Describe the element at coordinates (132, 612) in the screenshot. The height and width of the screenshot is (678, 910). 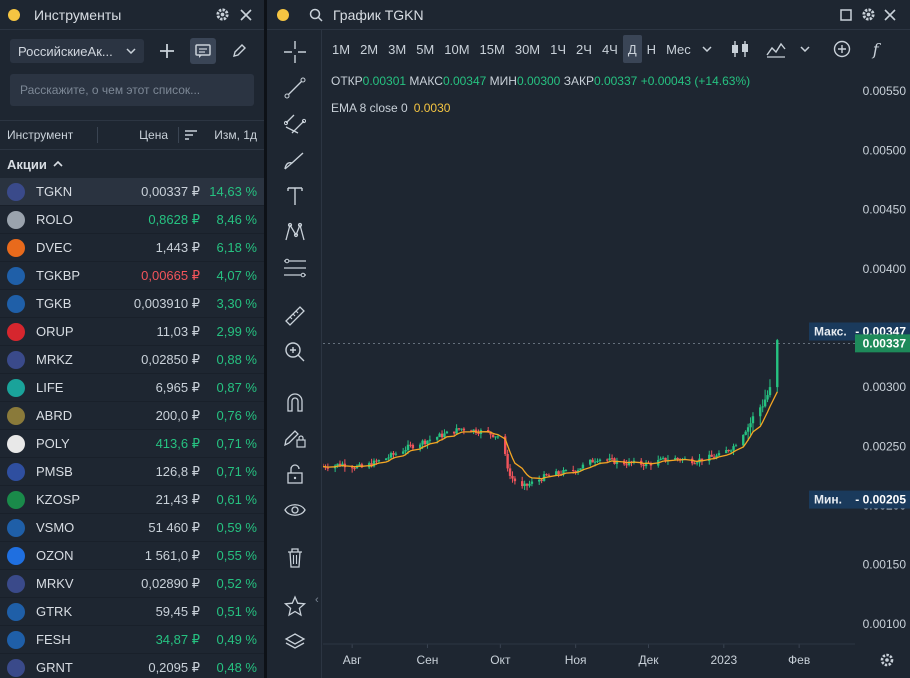
I see `instrument-row: GTRK 59,45 ₽ 0,51 %` at that location.